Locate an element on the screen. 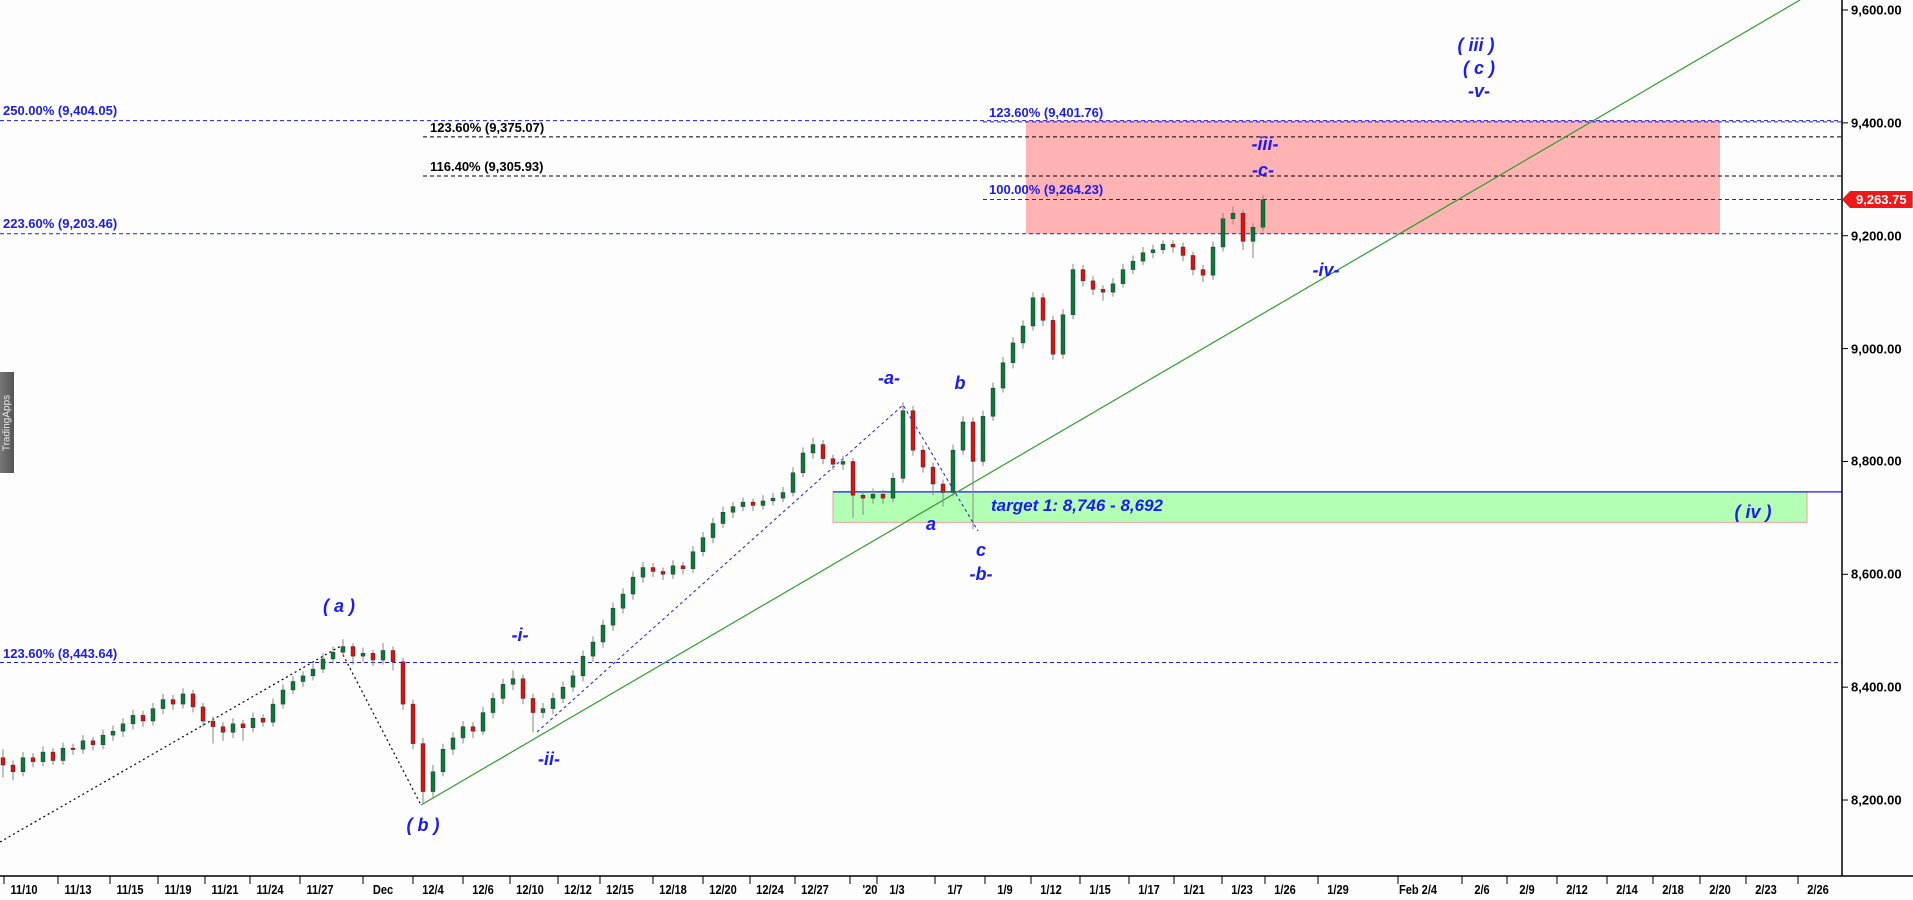 The height and width of the screenshot is (900, 1913). x-tick-label: 12/10 is located at coordinates (530, 889).